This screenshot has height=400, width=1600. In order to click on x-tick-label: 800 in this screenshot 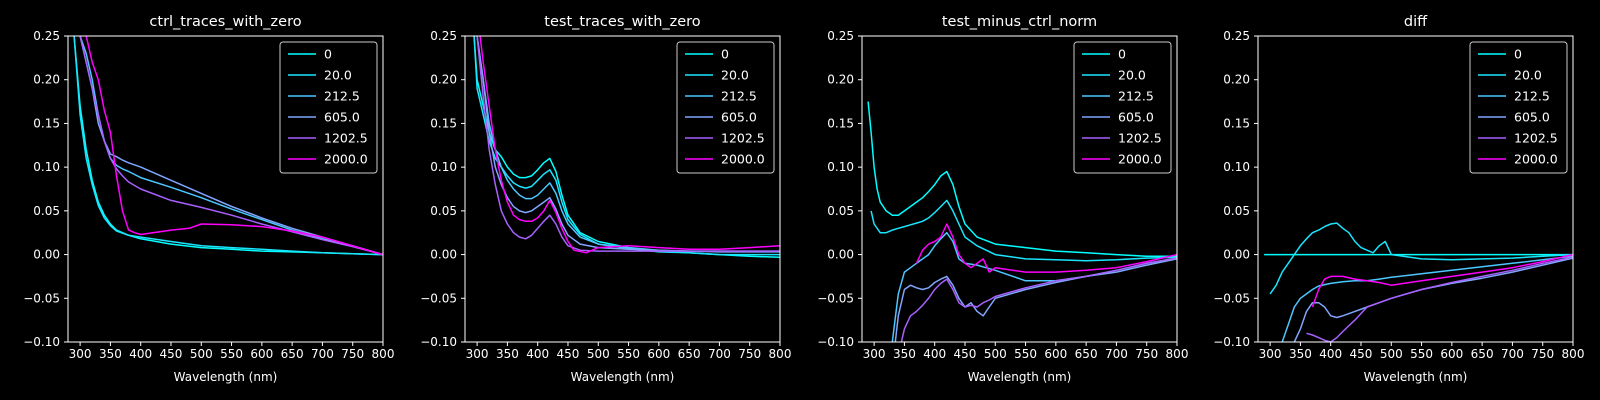, I will do `click(1573, 354)`.